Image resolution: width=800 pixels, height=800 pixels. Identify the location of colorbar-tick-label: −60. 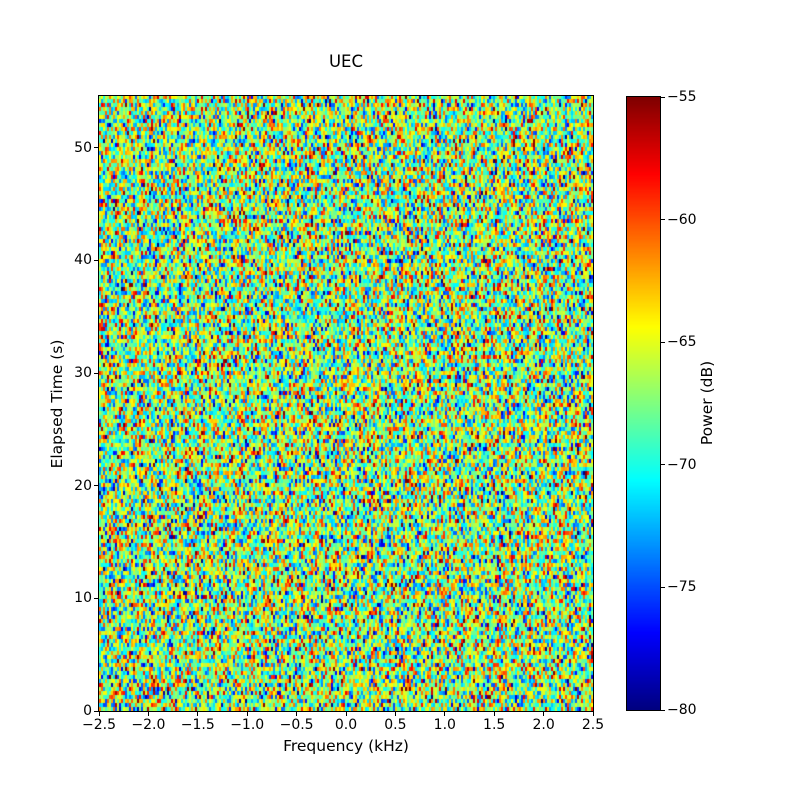
(682, 219).